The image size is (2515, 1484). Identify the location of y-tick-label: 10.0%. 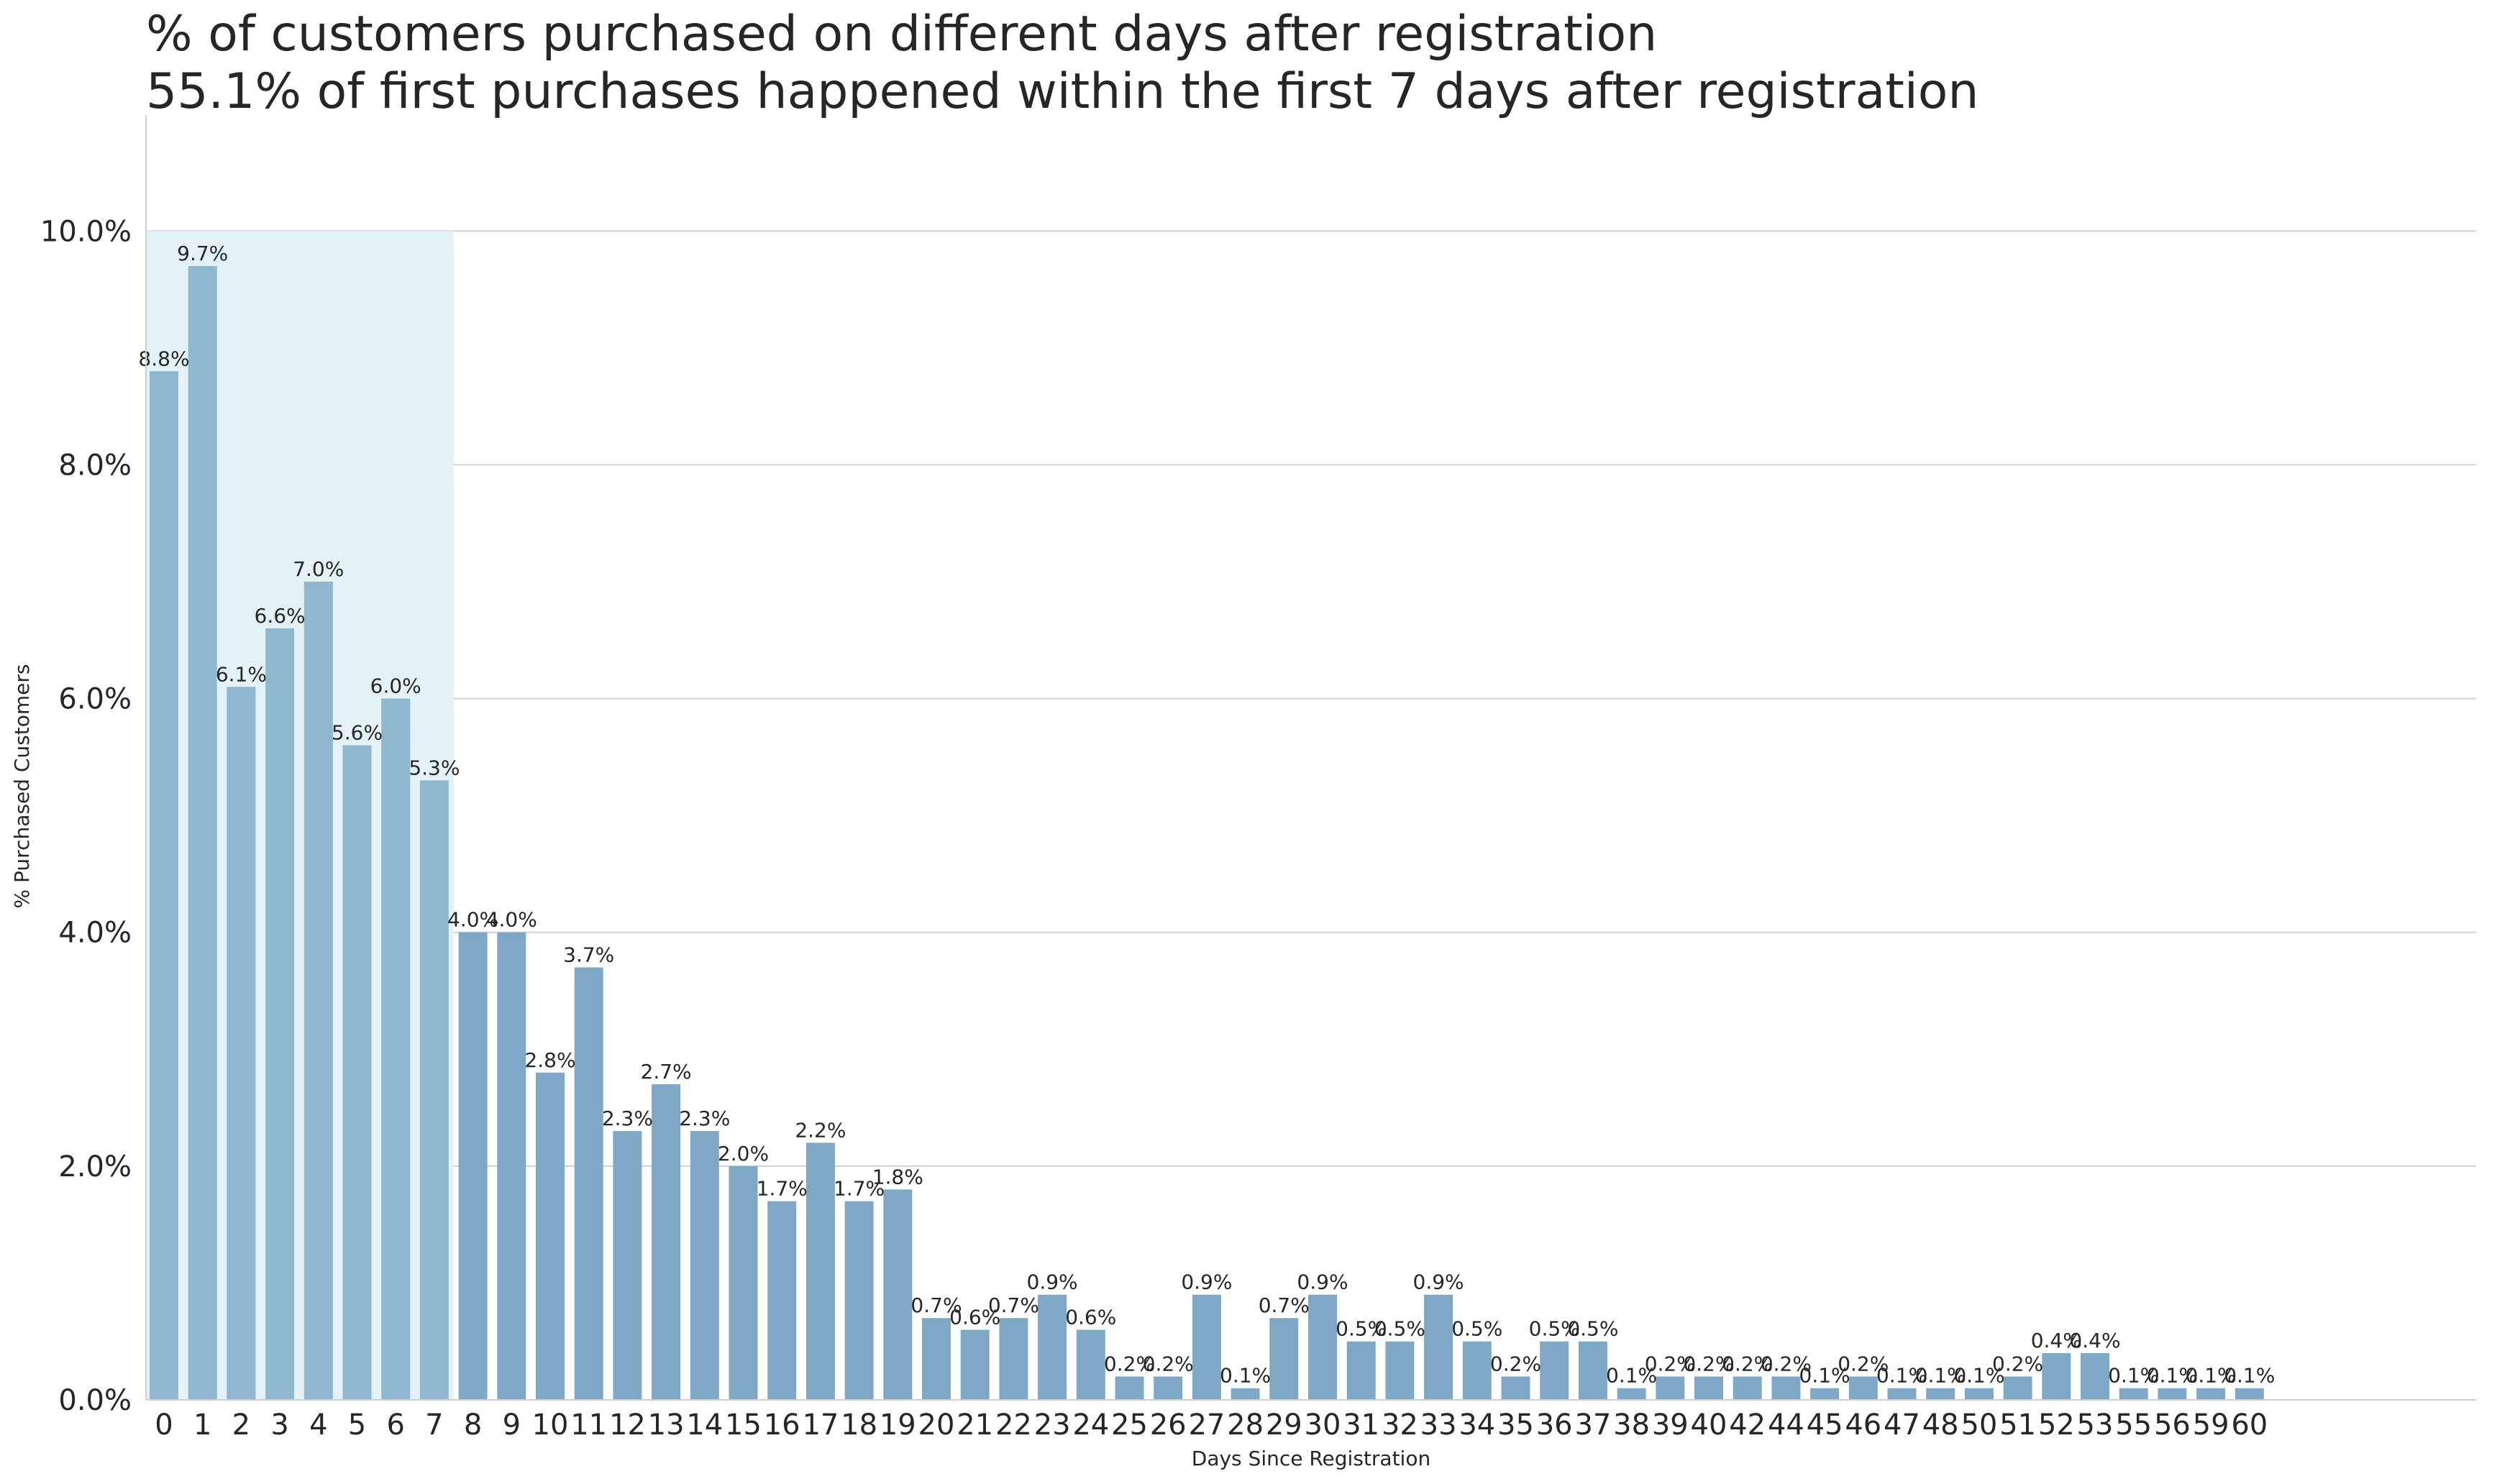
(86, 231).